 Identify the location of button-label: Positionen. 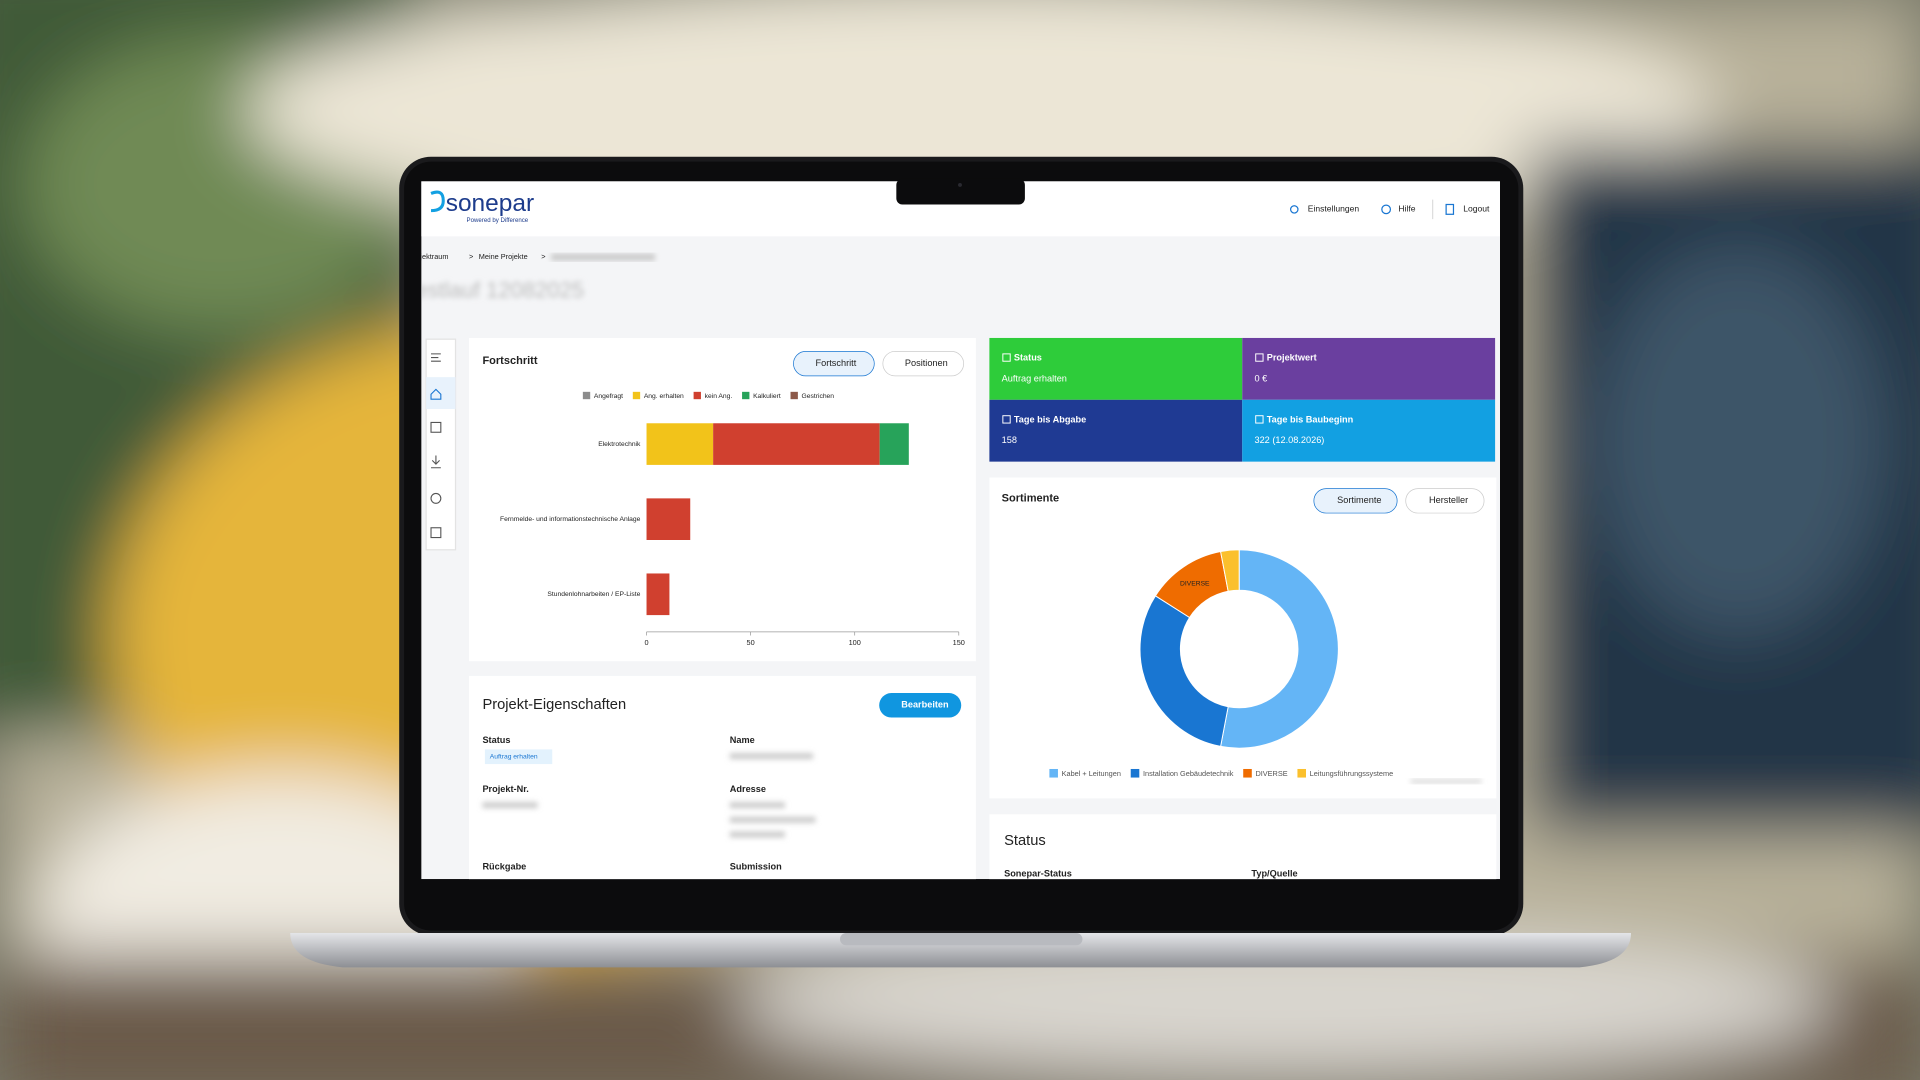
(926, 363).